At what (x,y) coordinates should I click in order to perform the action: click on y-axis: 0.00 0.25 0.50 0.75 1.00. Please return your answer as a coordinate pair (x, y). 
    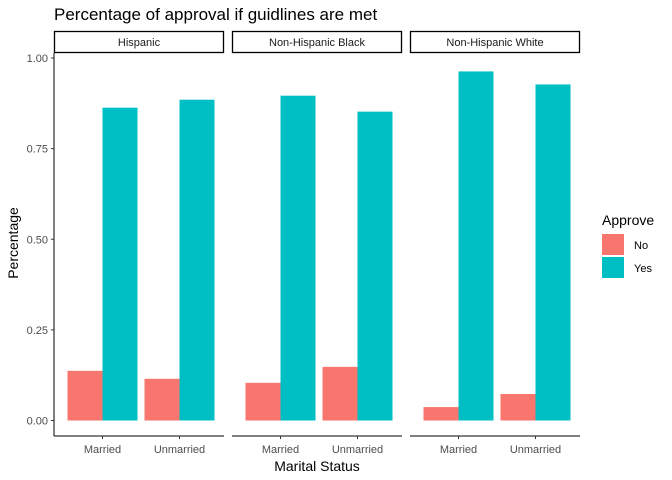
    Looking at the image, I should click on (41, 244).